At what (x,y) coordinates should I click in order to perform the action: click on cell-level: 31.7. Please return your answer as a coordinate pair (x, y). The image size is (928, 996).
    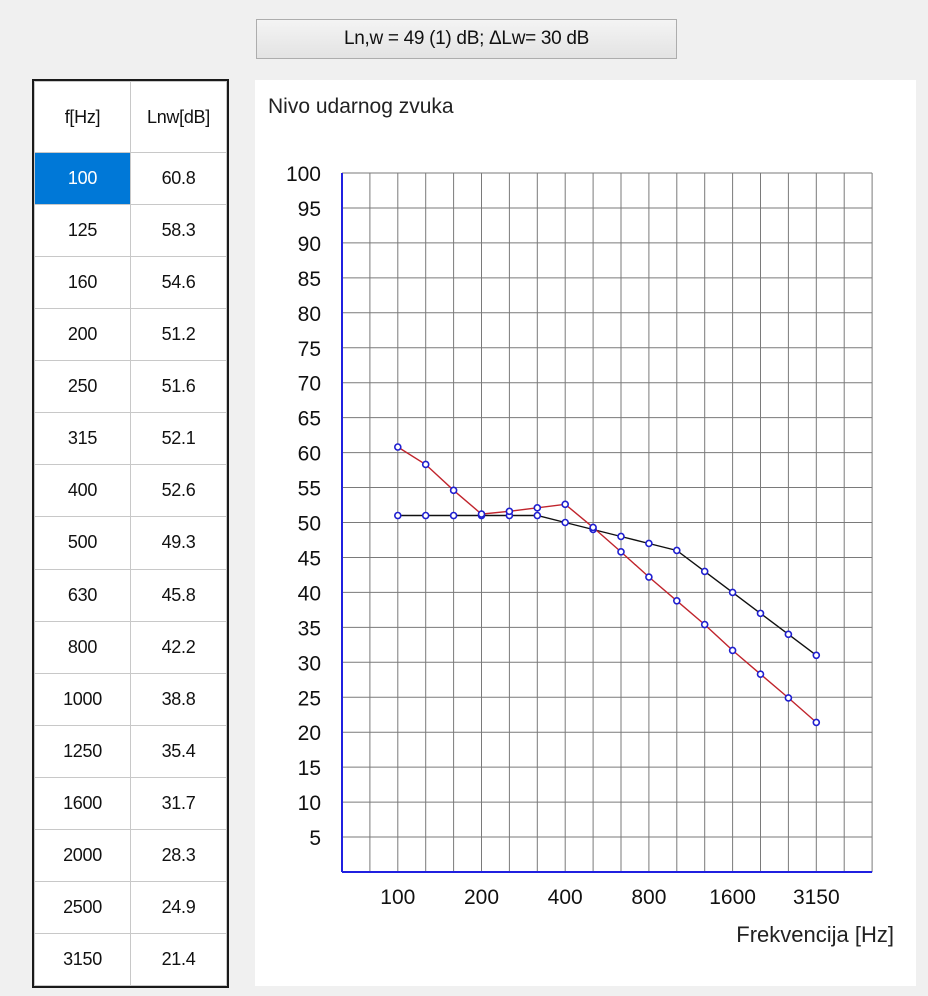
    Looking at the image, I should click on (178, 803).